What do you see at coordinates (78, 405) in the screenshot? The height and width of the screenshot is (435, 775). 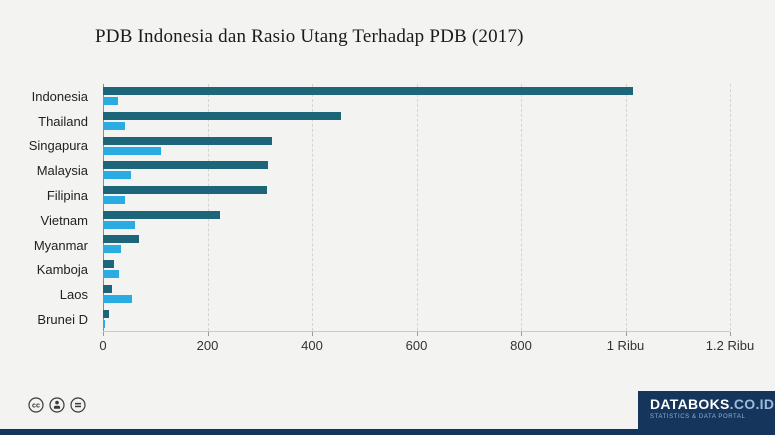 I see `equal-icon` at bounding box center [78, 405].